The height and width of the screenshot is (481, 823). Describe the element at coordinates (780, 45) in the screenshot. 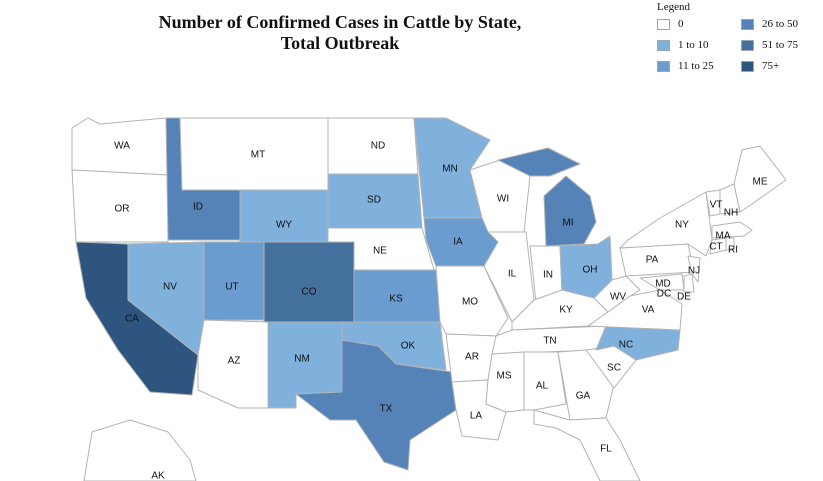

I see `legend-label: 51 to 75` at that location.